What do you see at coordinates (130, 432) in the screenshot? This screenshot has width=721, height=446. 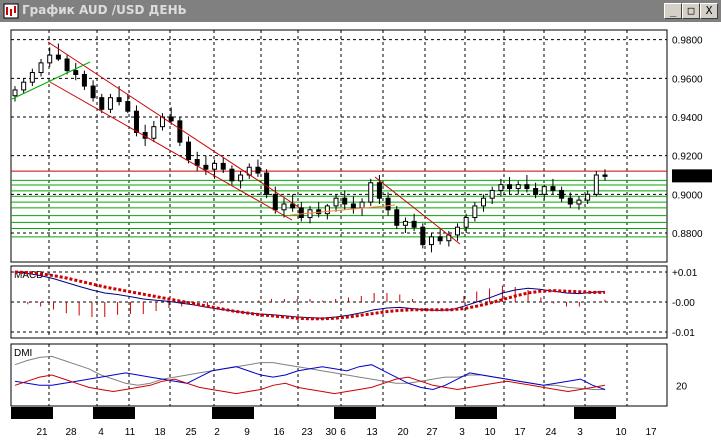 I see `day-label: 11` at bounding box center [130, 432].